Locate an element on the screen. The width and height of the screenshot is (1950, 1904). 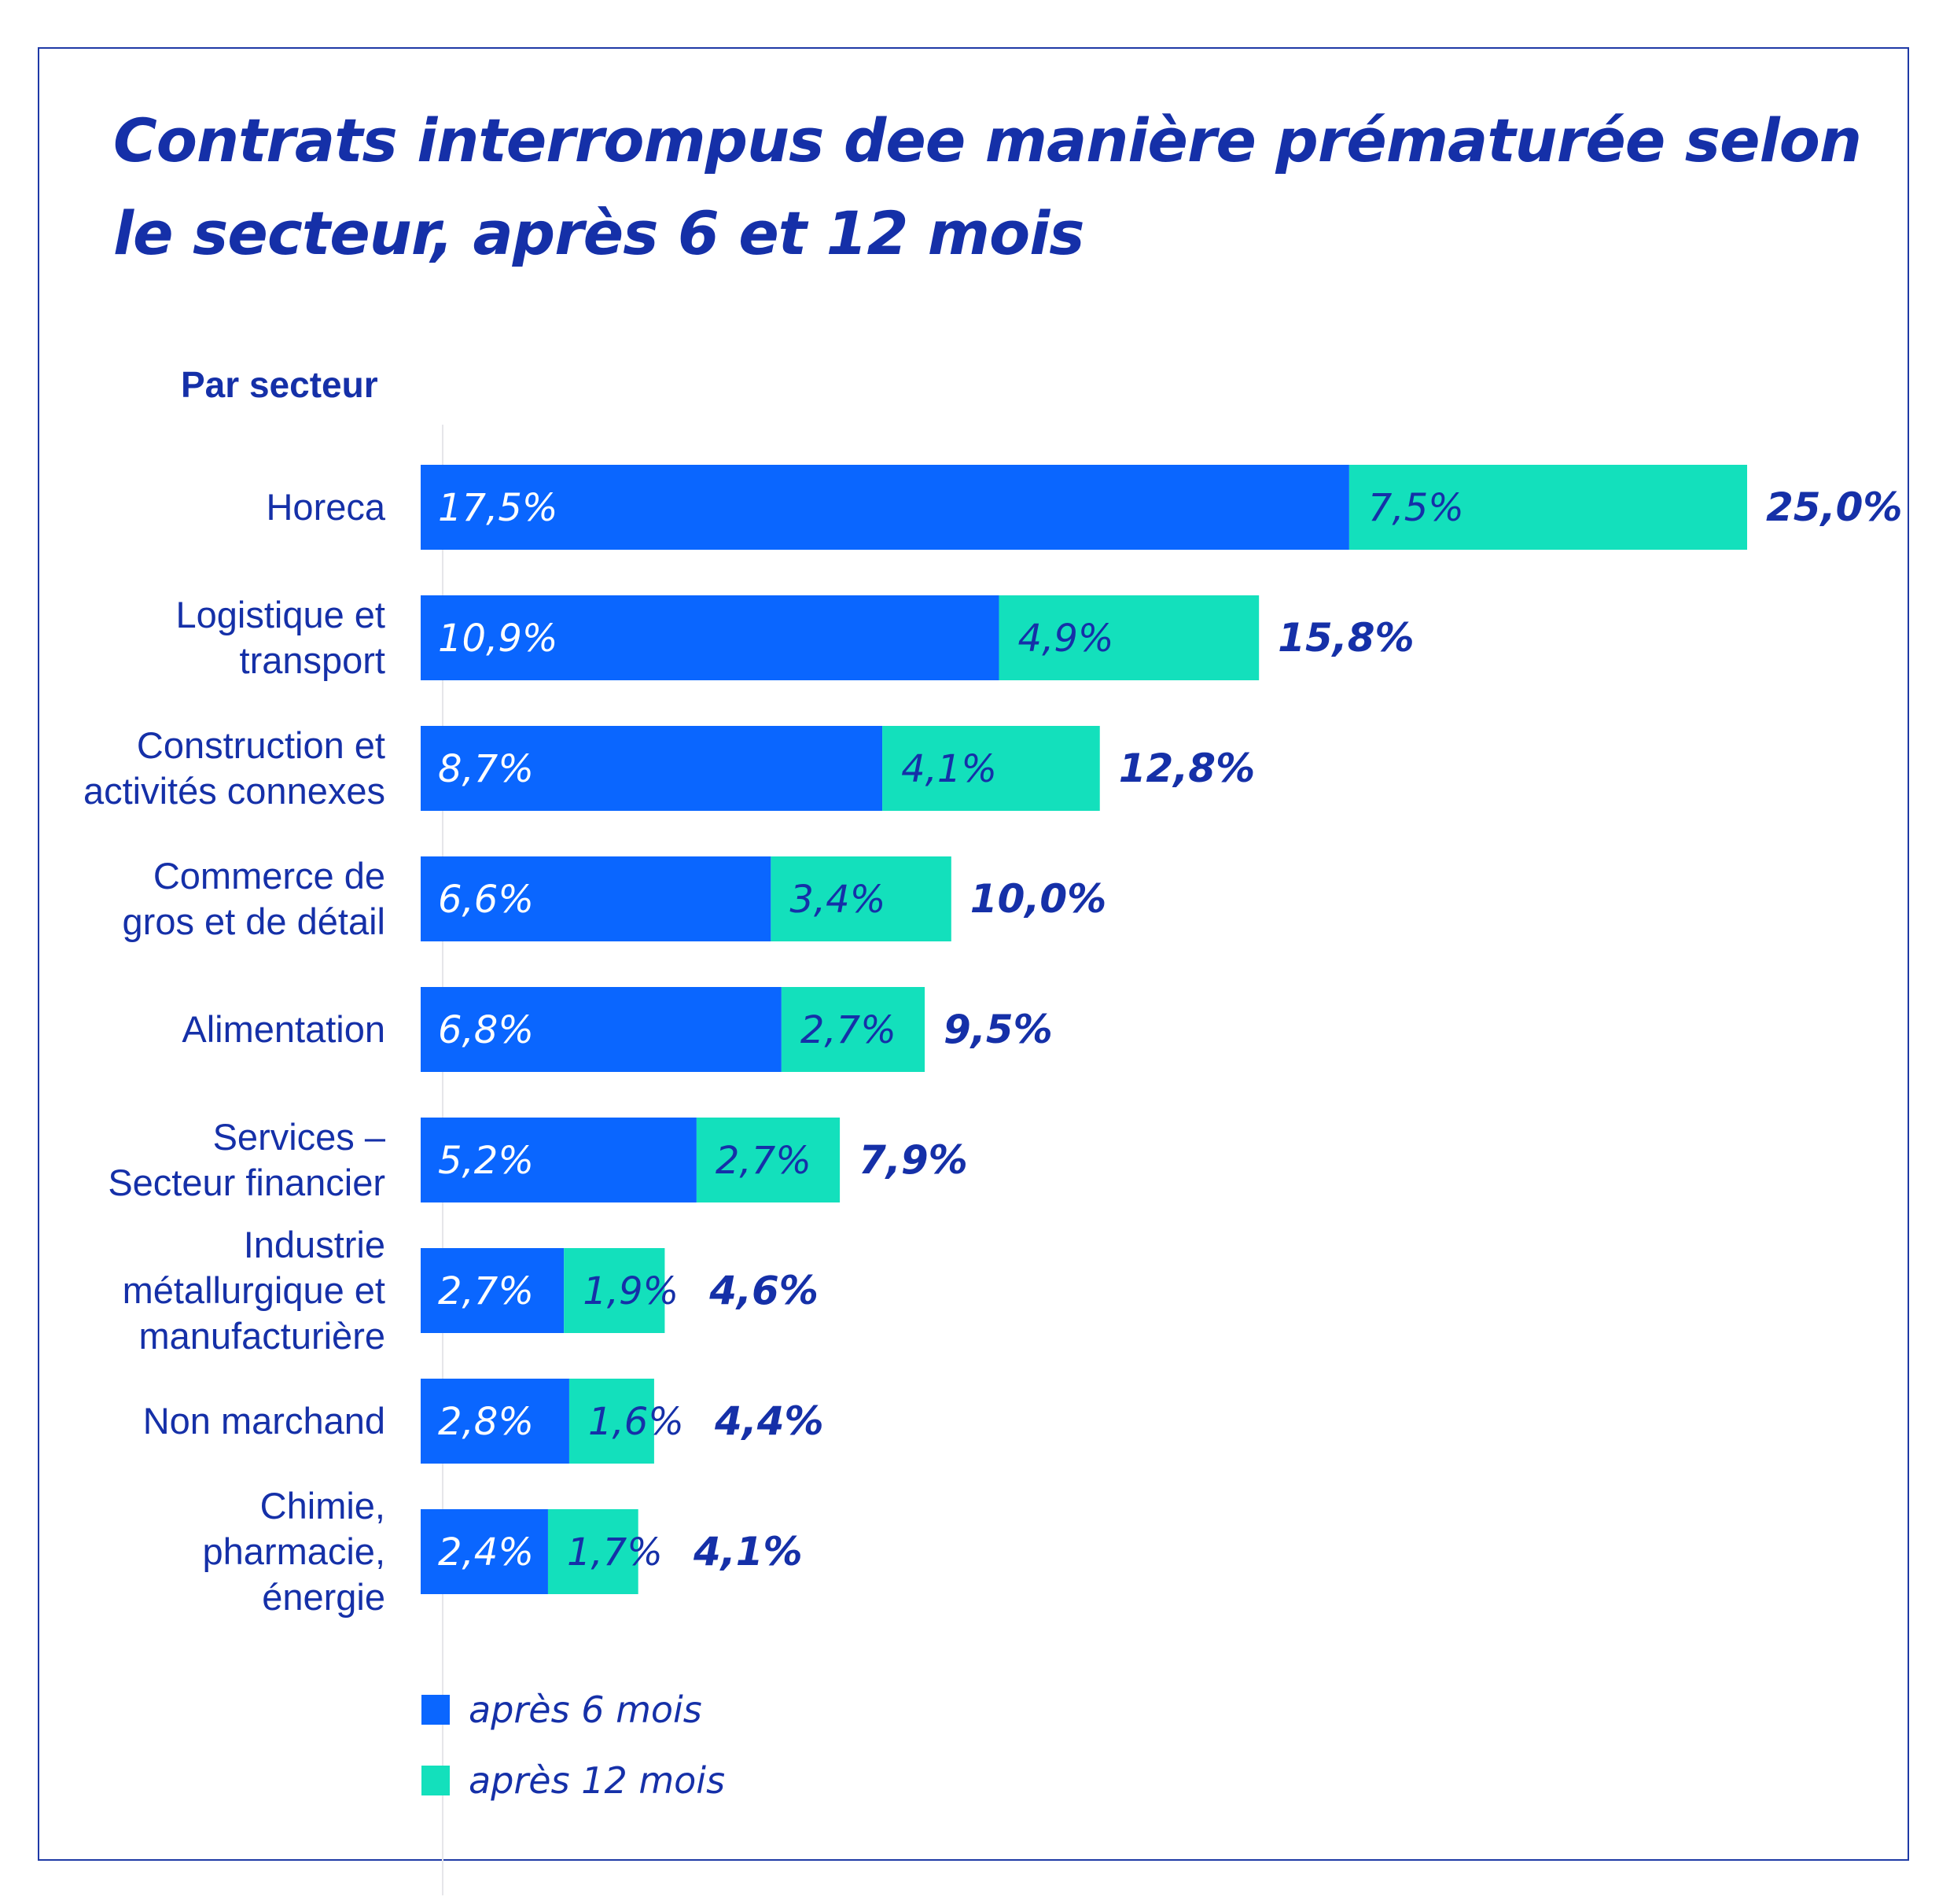
category-label: Construction et activités connexes is located at coordinates (234, 768).